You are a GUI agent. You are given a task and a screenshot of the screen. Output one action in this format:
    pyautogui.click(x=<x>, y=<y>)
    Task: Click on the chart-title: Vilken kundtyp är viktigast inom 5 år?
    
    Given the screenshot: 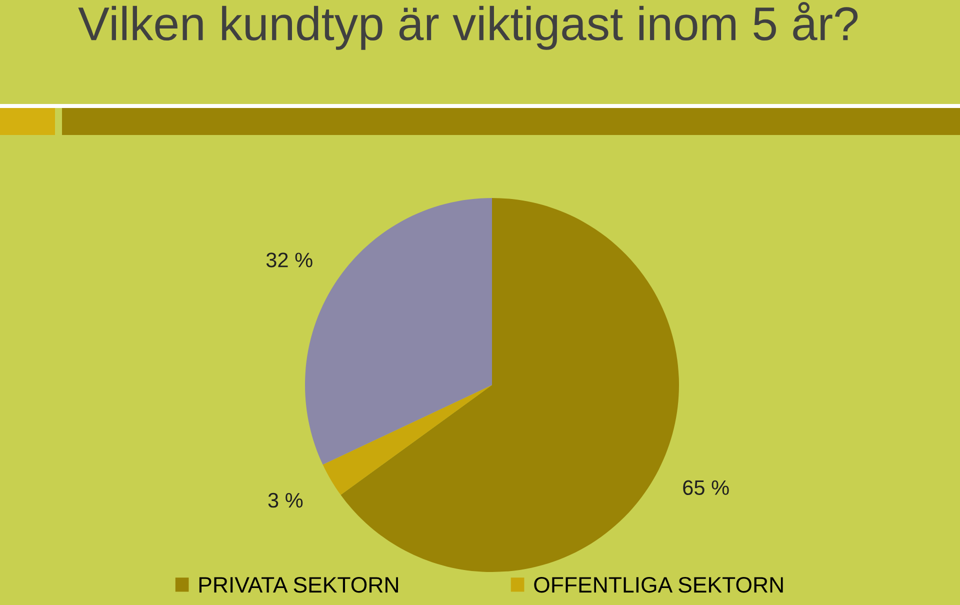 What is the action you would take?
    pyautogui.click(x=468, y=26)
    